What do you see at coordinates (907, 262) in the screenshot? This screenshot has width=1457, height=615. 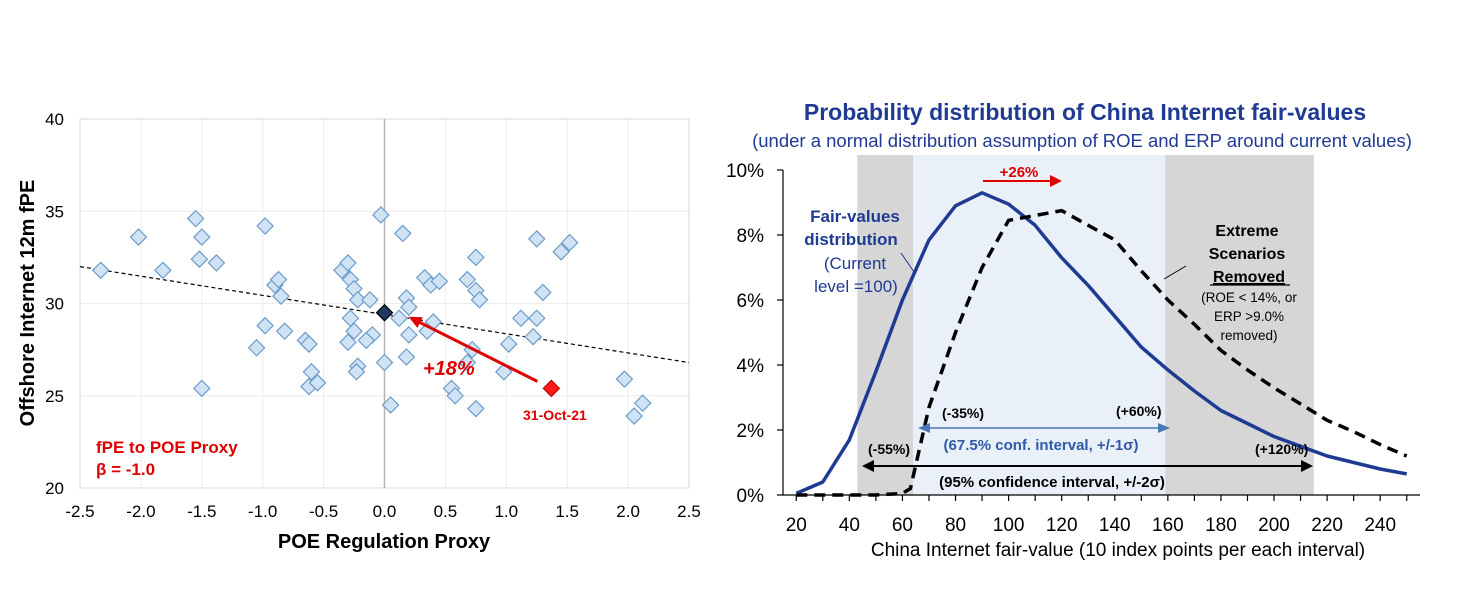 I see `dist-label-pointer` at bounding box center [907, 262].